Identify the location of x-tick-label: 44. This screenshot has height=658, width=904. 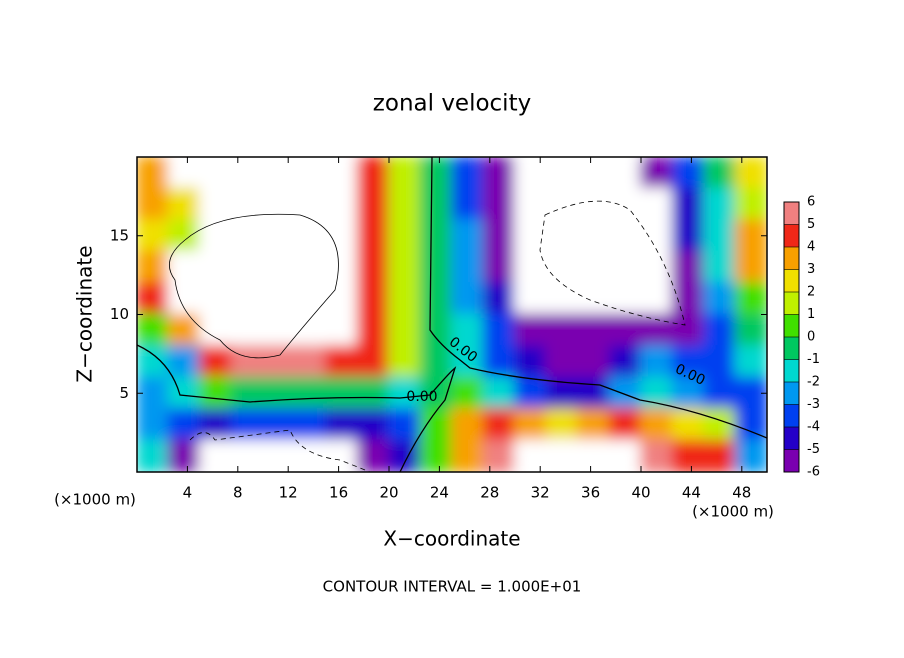
(691, 493).